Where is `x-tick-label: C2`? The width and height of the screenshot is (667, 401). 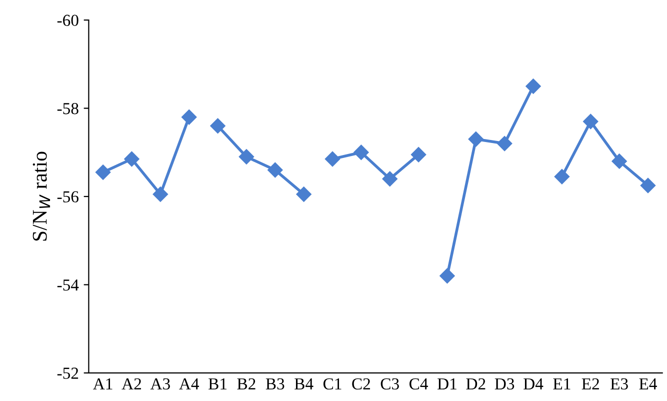
x-tick-label: C2 is located at coordinates (361, 384).